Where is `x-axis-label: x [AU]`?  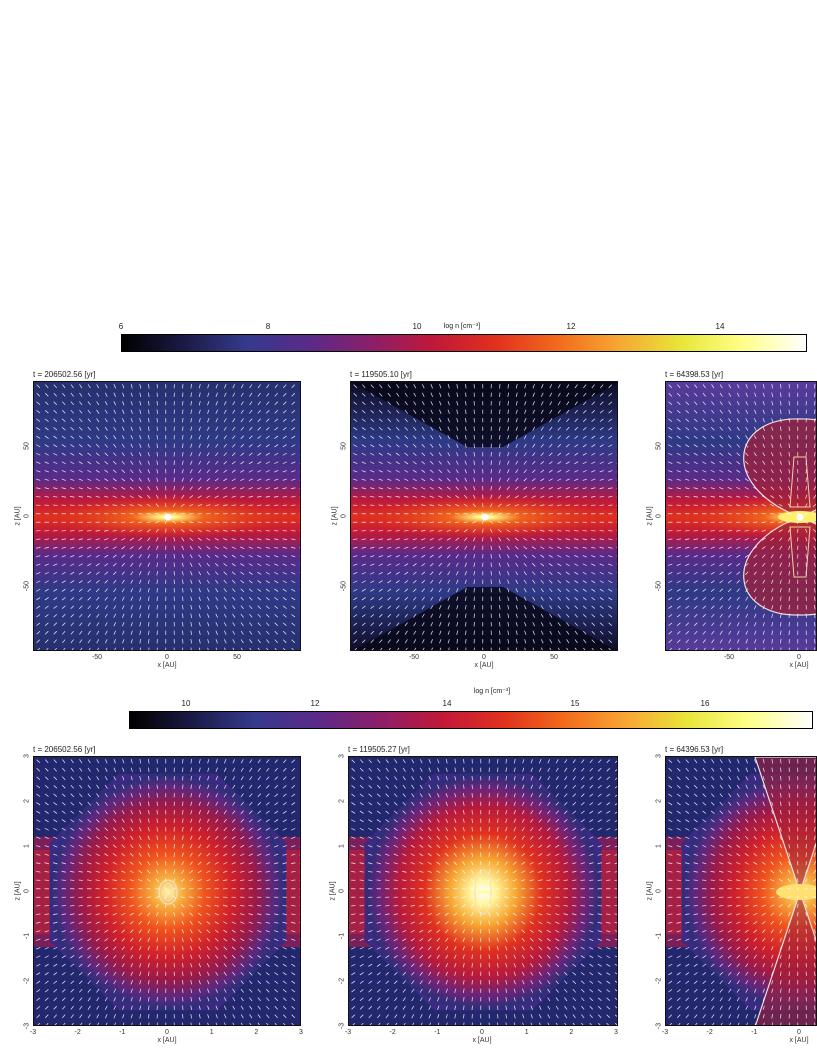 x-axis-label: x [AU] is located at coordinates (484, 665).